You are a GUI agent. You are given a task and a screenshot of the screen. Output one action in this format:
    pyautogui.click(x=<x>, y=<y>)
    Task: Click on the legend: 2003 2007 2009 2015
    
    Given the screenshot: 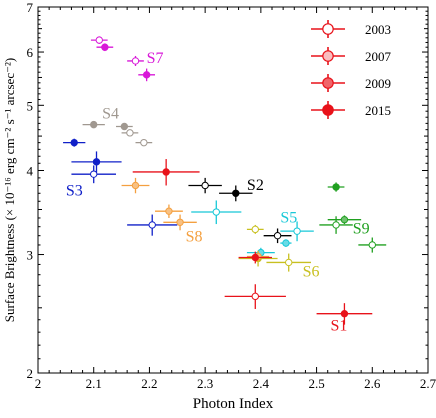 What is the action you would take?
    pyautogui.click(x=351, y=69)
    